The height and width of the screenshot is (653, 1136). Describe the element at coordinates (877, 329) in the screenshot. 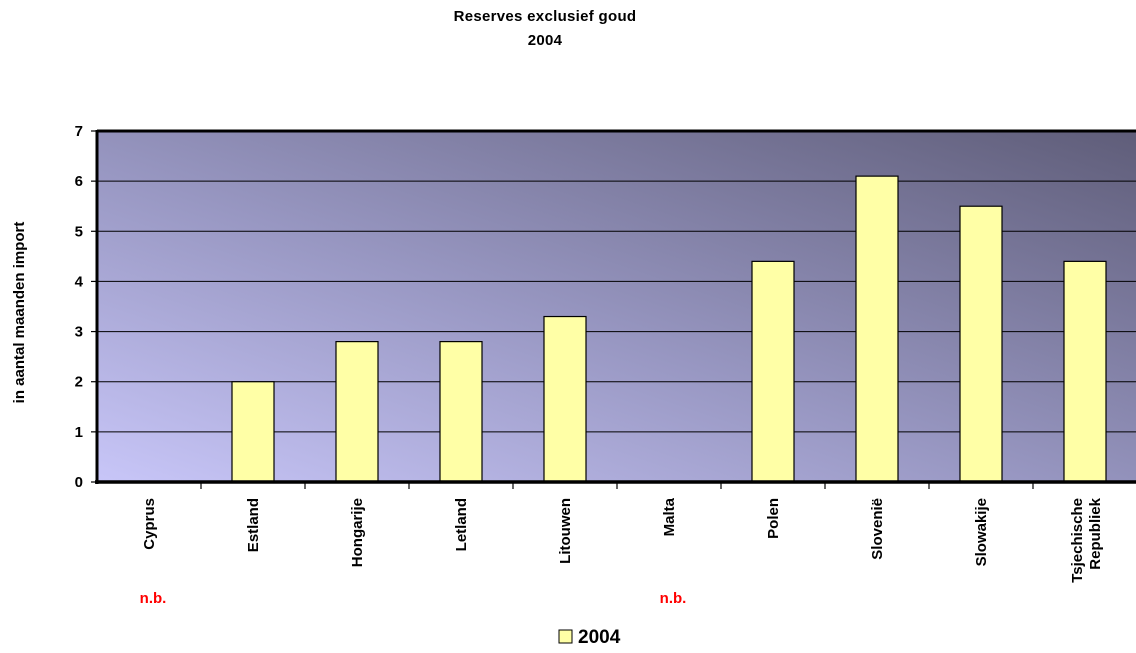

I see `bar-sloveni-` at that location.